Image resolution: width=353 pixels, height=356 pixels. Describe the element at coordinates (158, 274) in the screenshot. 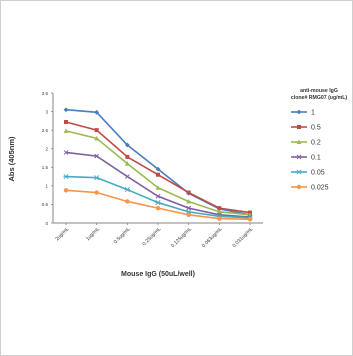

I see `x-axis-label: Mouse IgG (50uL/well)` at that location.